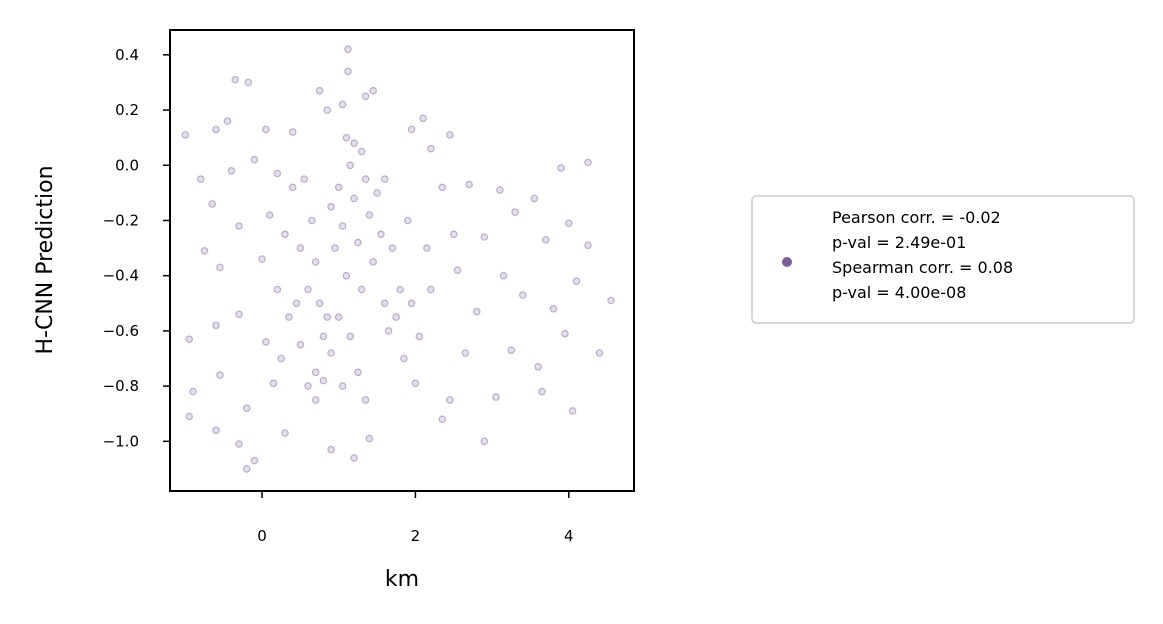  I want to click on y-tick-label: −1.0, so click(121, 441).